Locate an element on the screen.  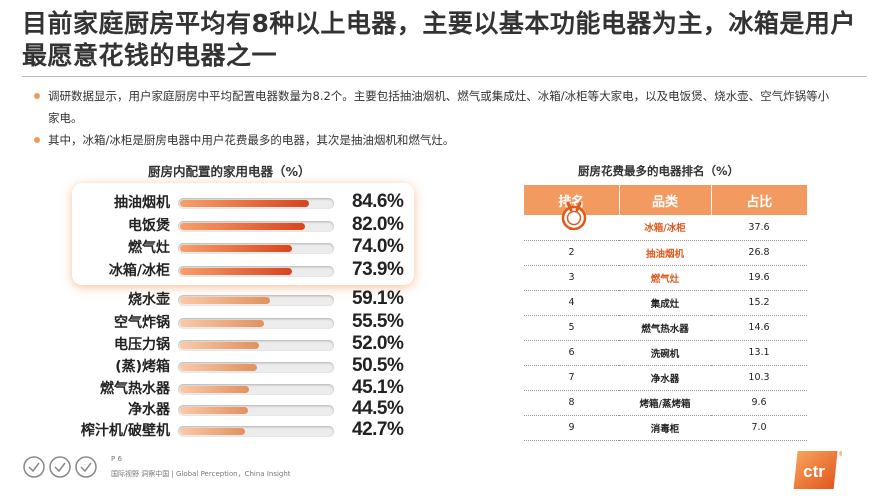
table-cell-rank: 3 is located at coordinates (571, 278).